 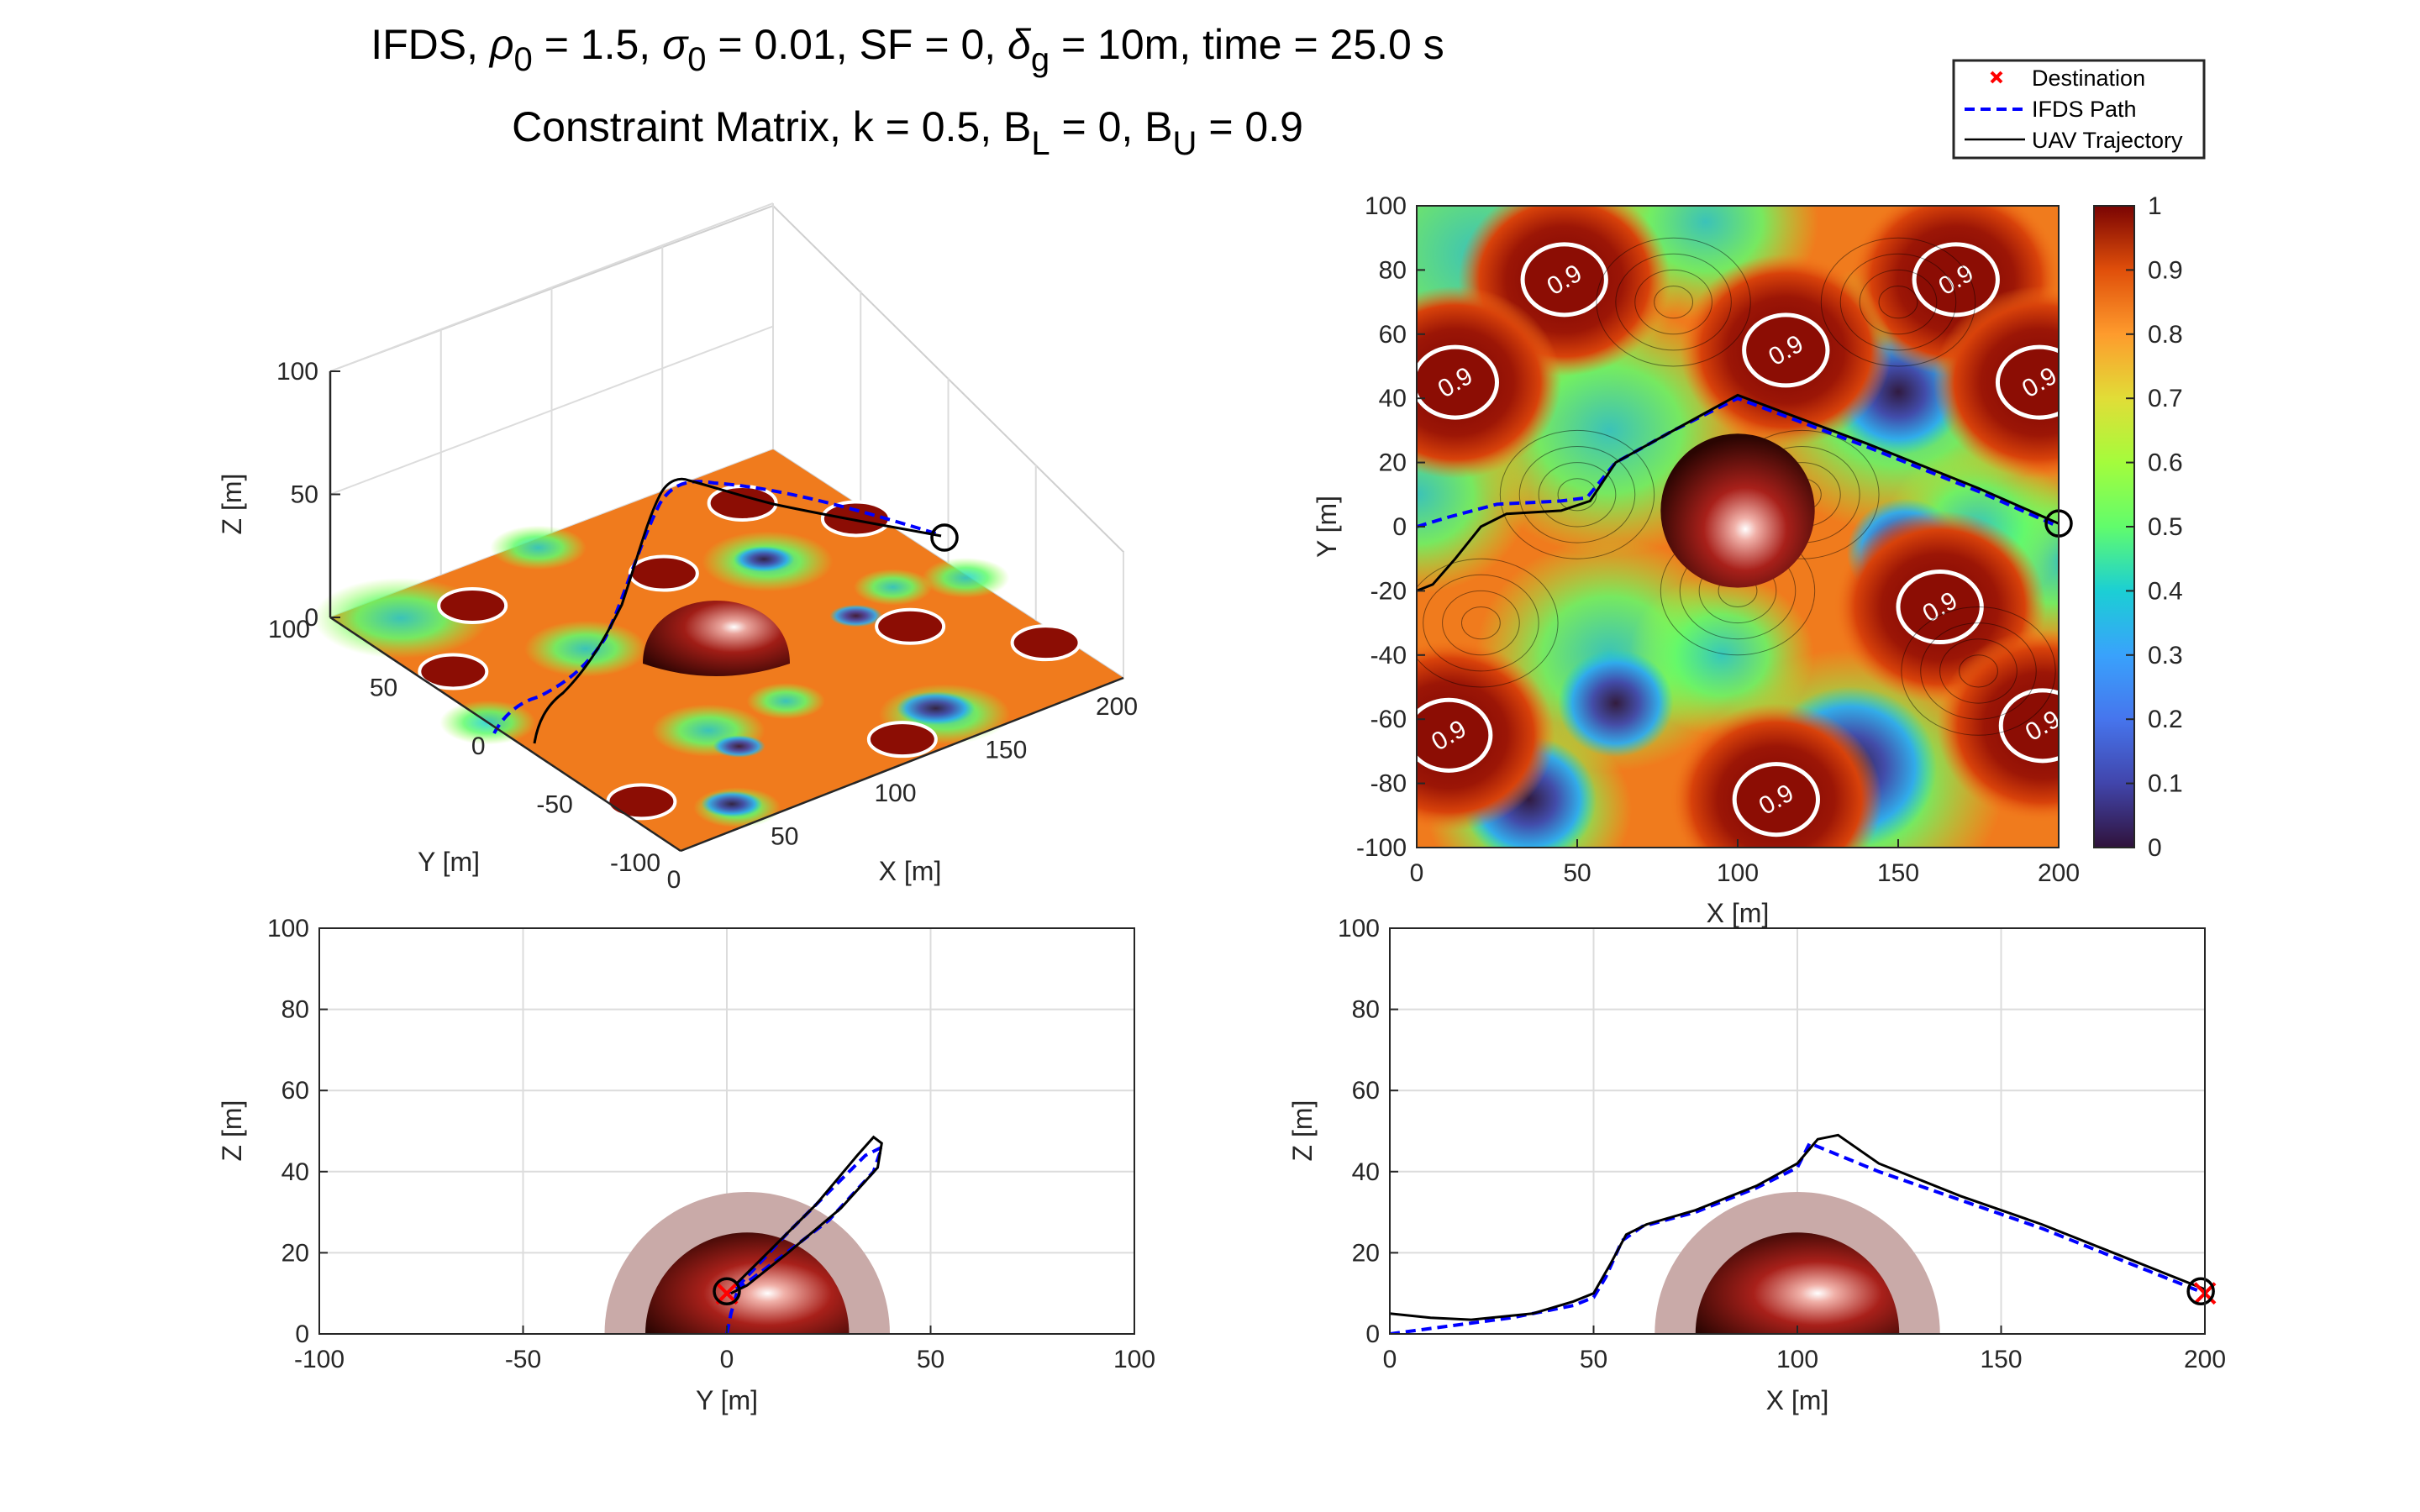 What do you see at coordinates (931, 1359) in the screenshot?
I see `yz-xtick-label-3: 50` at bounding box center [931, 1359].